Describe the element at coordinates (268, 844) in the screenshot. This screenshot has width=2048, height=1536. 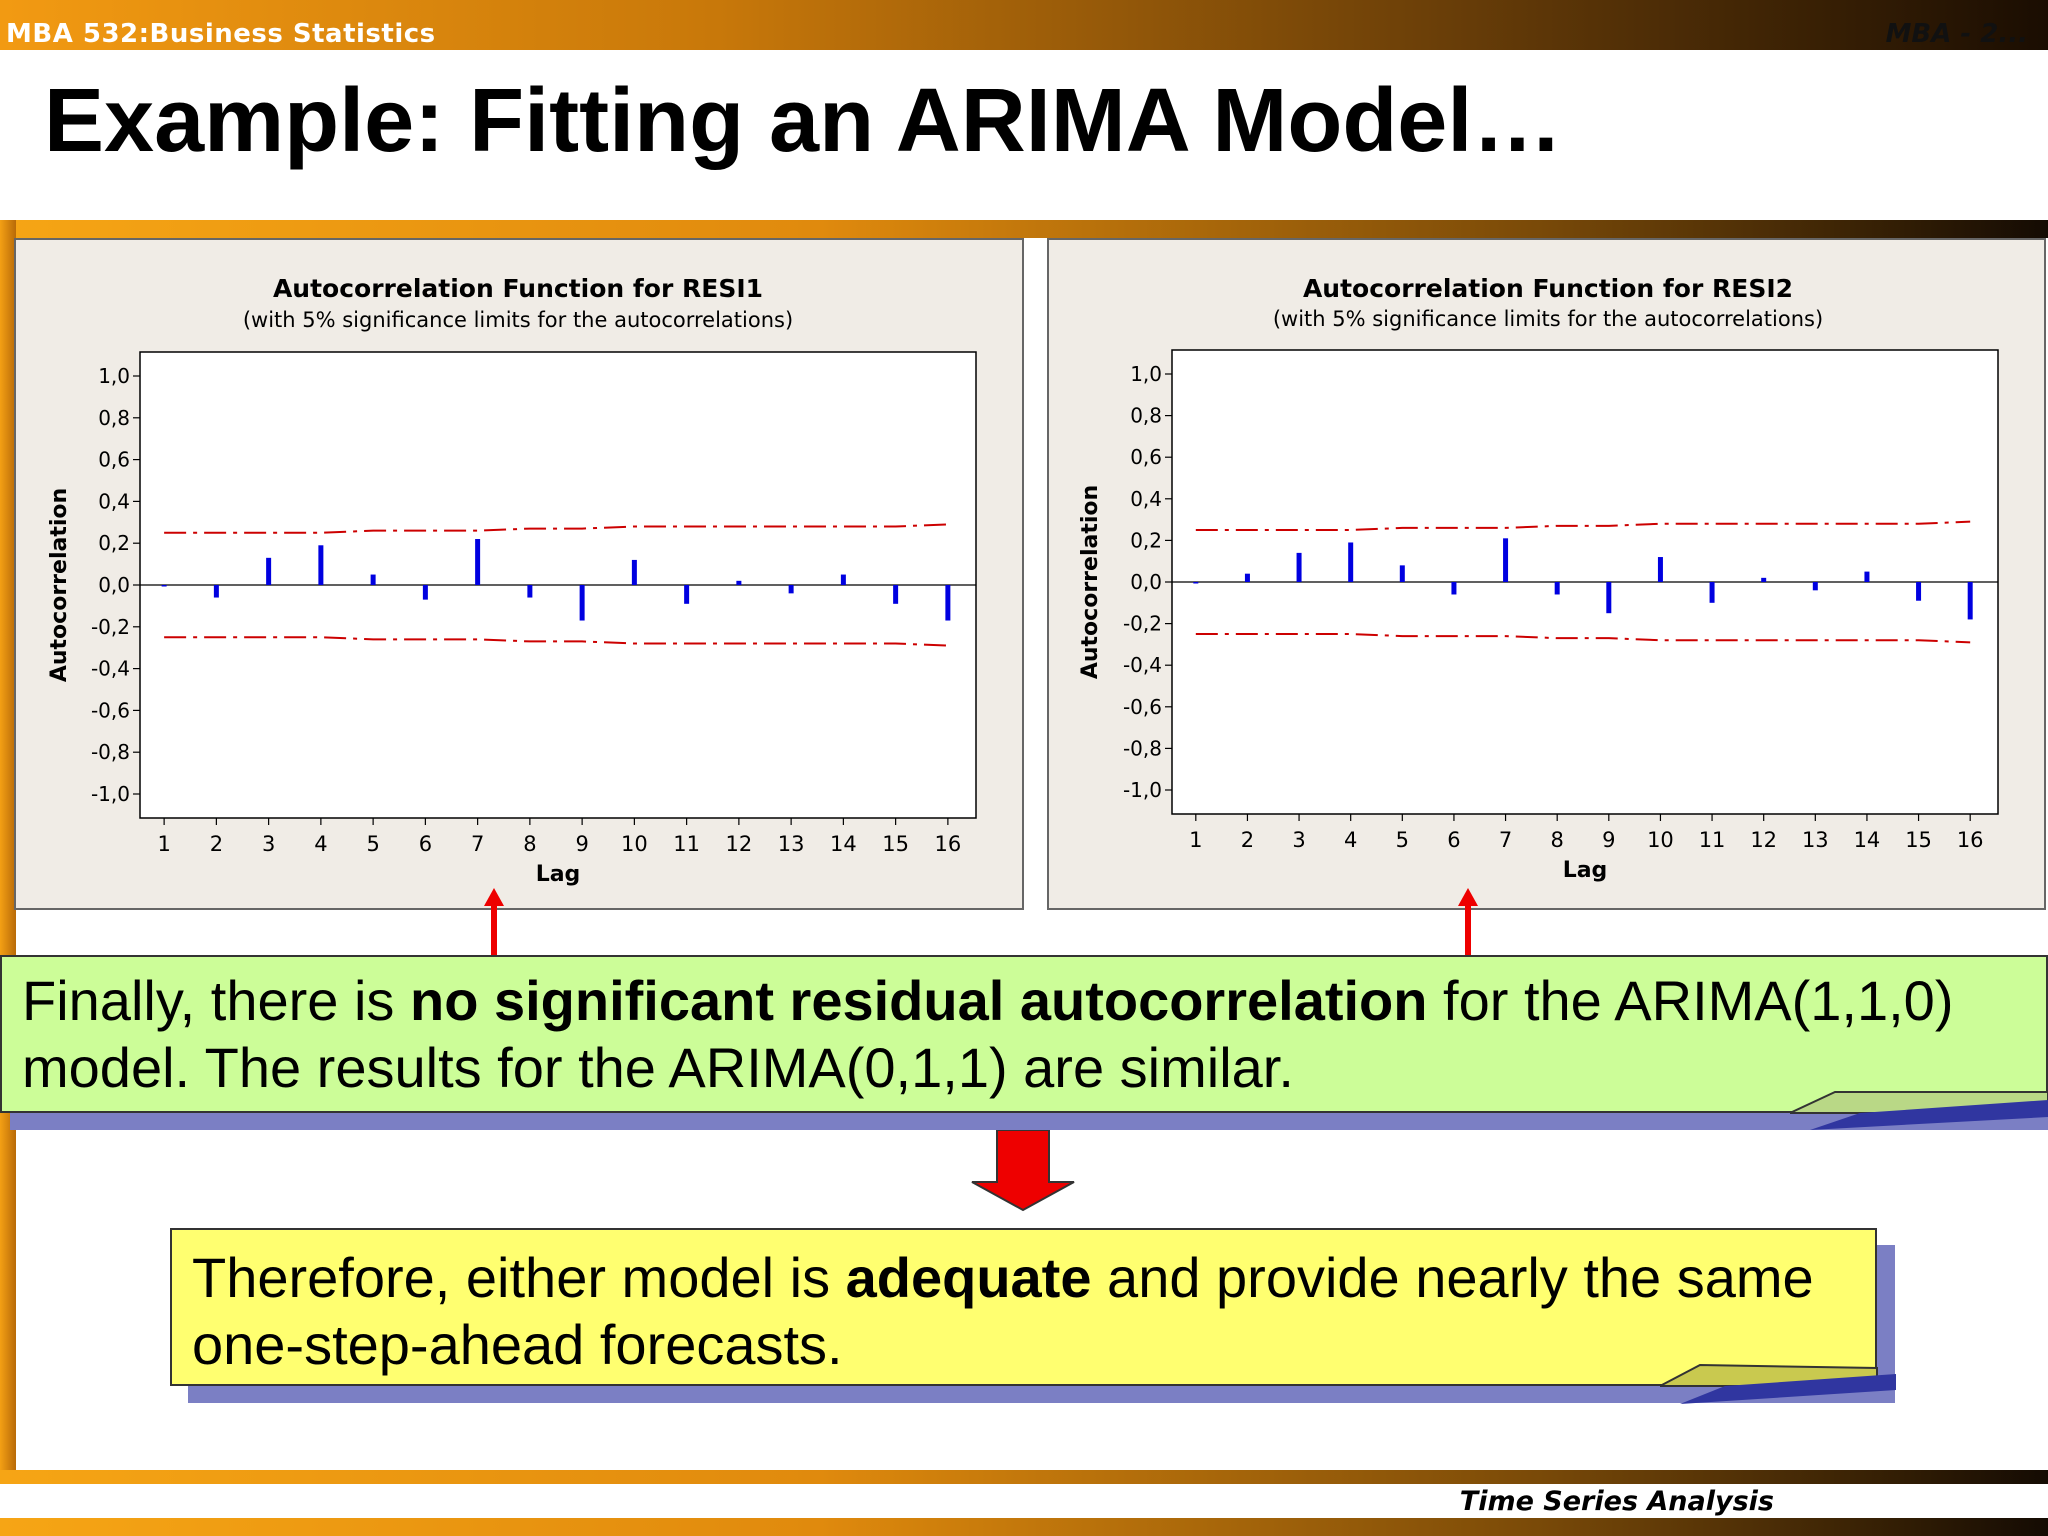
I see `chart1-xtick-label: 3` at that location.